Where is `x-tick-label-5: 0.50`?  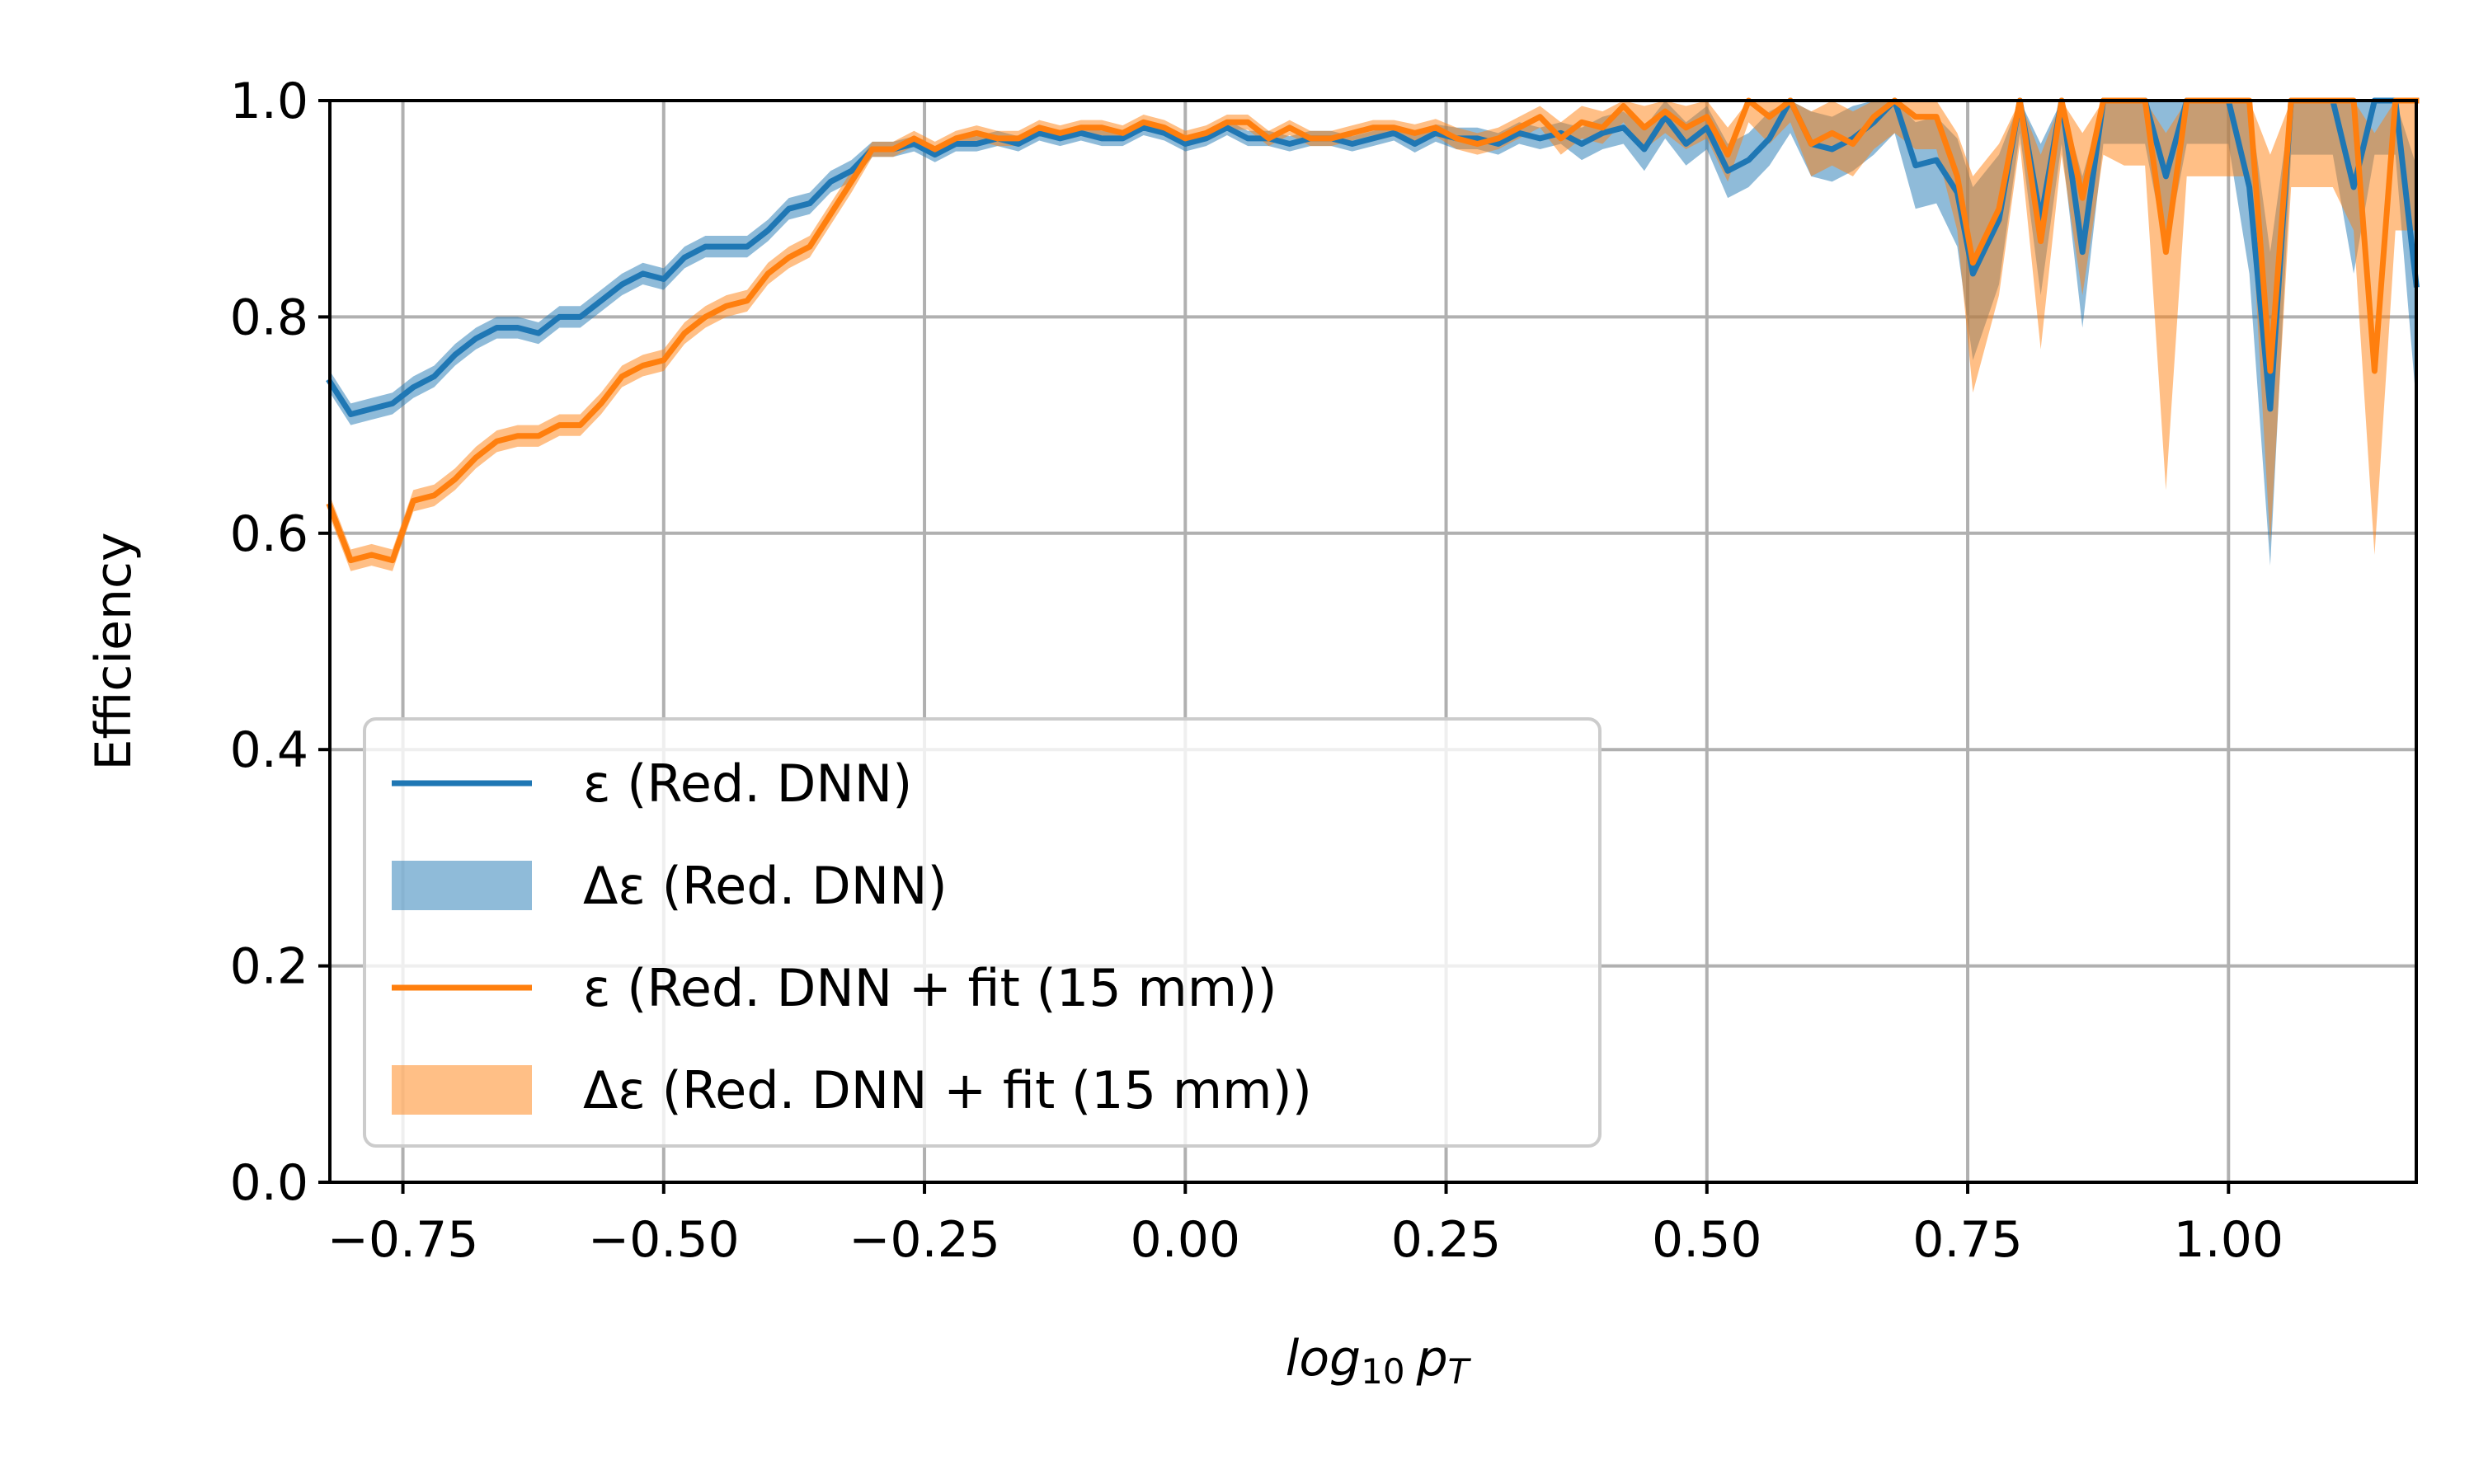 x-tick-label-5: 0.50 is located at coordinates (1707, 1240).